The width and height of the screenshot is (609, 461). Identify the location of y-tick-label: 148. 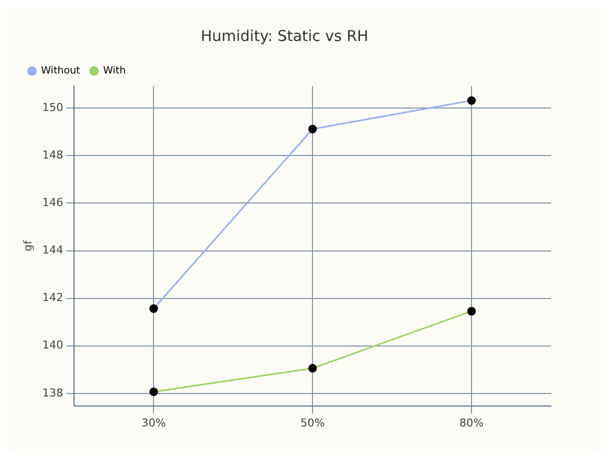
(53, 155).